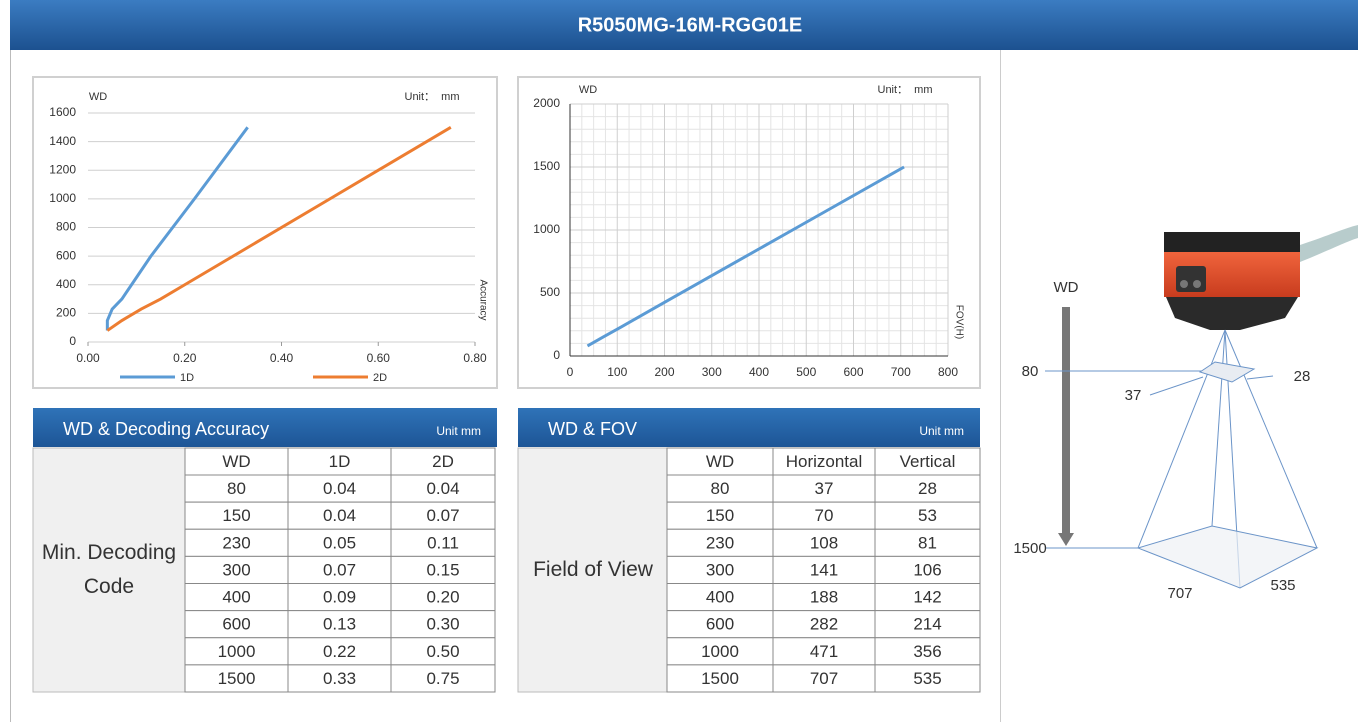  Describe the element at coordinates (1185, 413) in the screenshot. I see `diagram: WD 80 1500 37 28 707 535` at that location.